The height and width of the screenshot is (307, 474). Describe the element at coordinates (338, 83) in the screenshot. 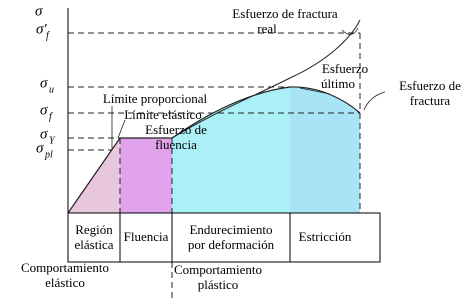

I see `annotation: último` at that location.